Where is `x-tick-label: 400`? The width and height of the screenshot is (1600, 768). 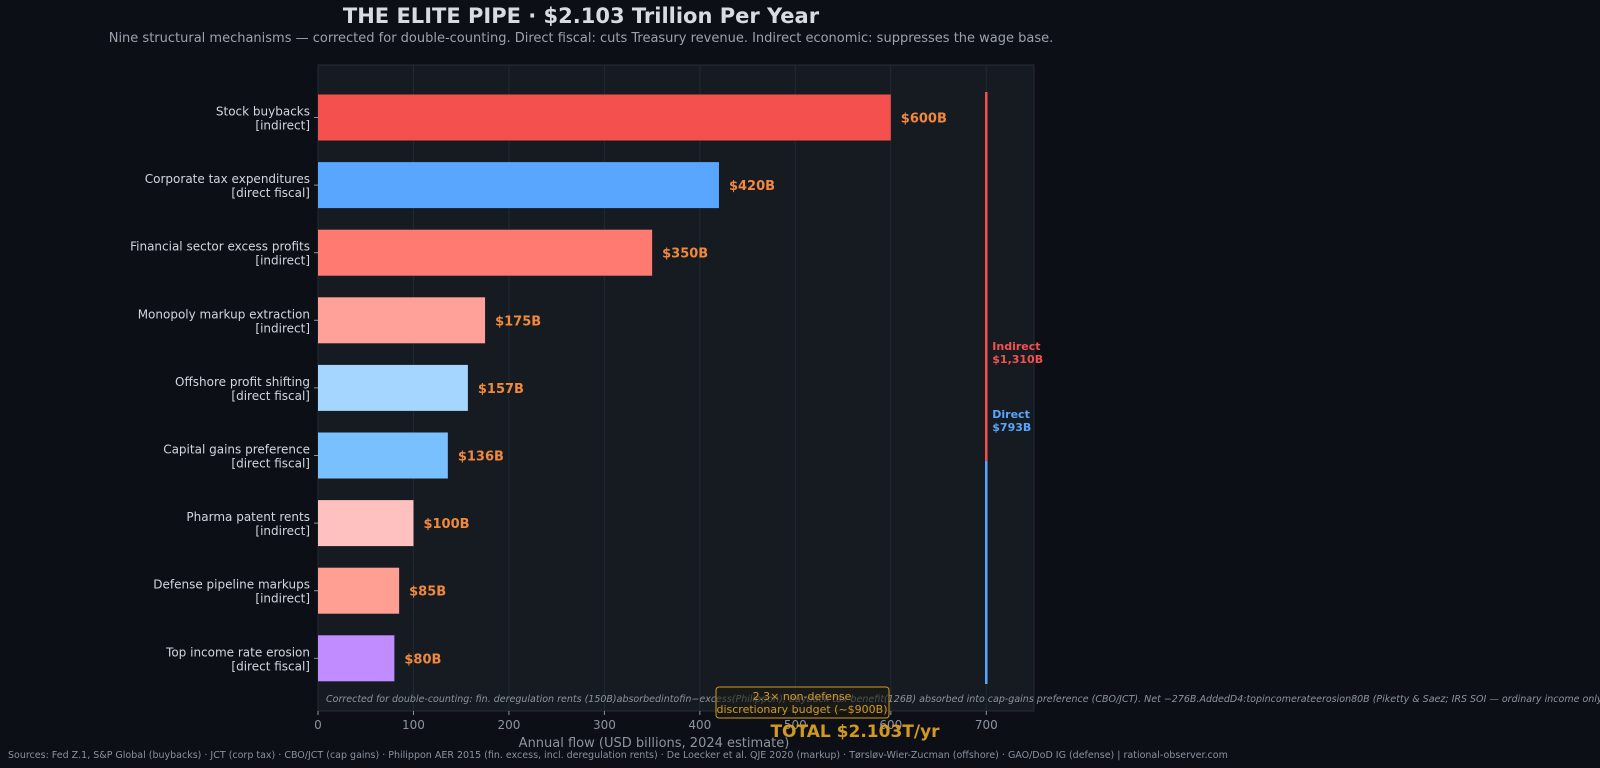
x-tick-label: 400 is located at coordinates (699, 725).